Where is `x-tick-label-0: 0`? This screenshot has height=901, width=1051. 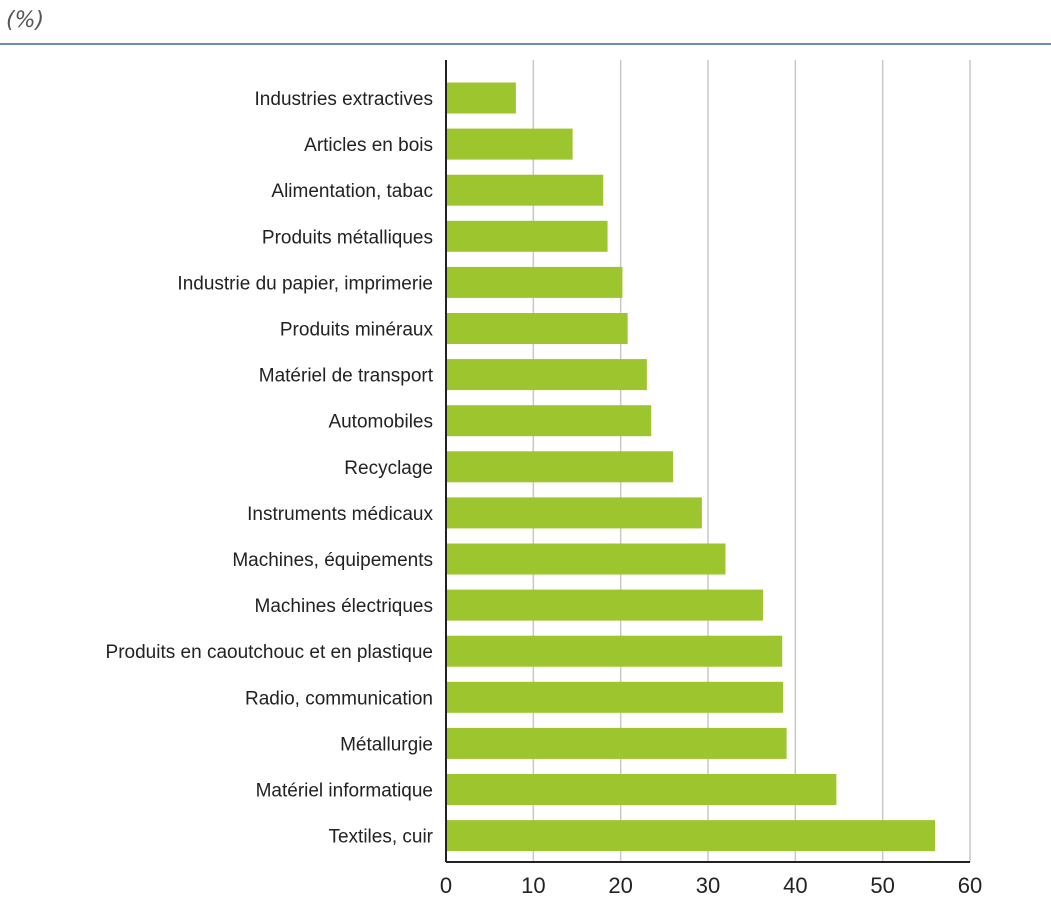
x-tick-label-0: 0 is located at coordinates (446, 885).